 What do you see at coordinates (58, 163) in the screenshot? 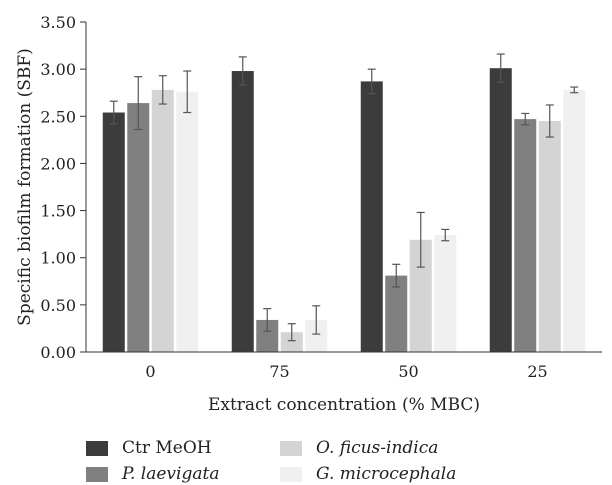
I see `y-tick-label: 2.00` at bounding box center [58, 163].